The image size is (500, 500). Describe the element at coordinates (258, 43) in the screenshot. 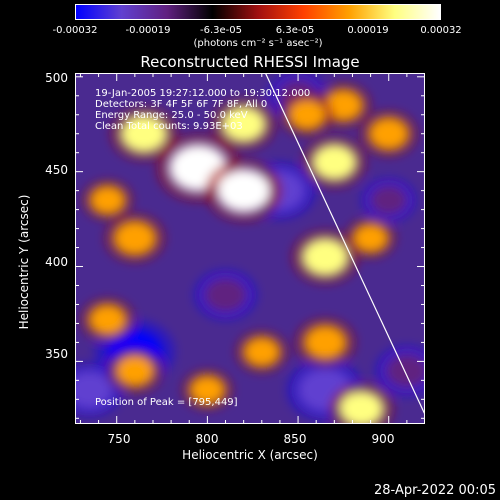

I see `colorbar-units: (photons cm⁻² s⁻¹ asec⁻²)` at that location.